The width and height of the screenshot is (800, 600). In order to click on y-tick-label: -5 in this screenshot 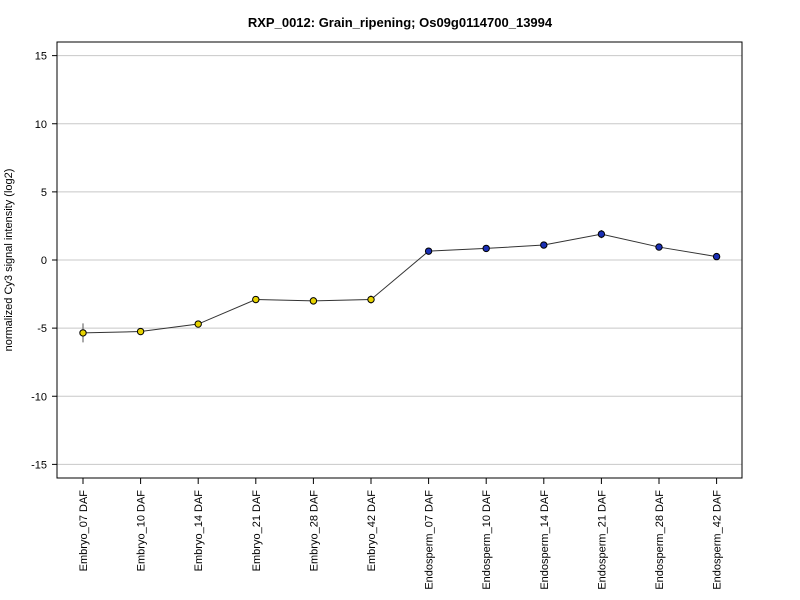, I will do `click(42, 329)`.